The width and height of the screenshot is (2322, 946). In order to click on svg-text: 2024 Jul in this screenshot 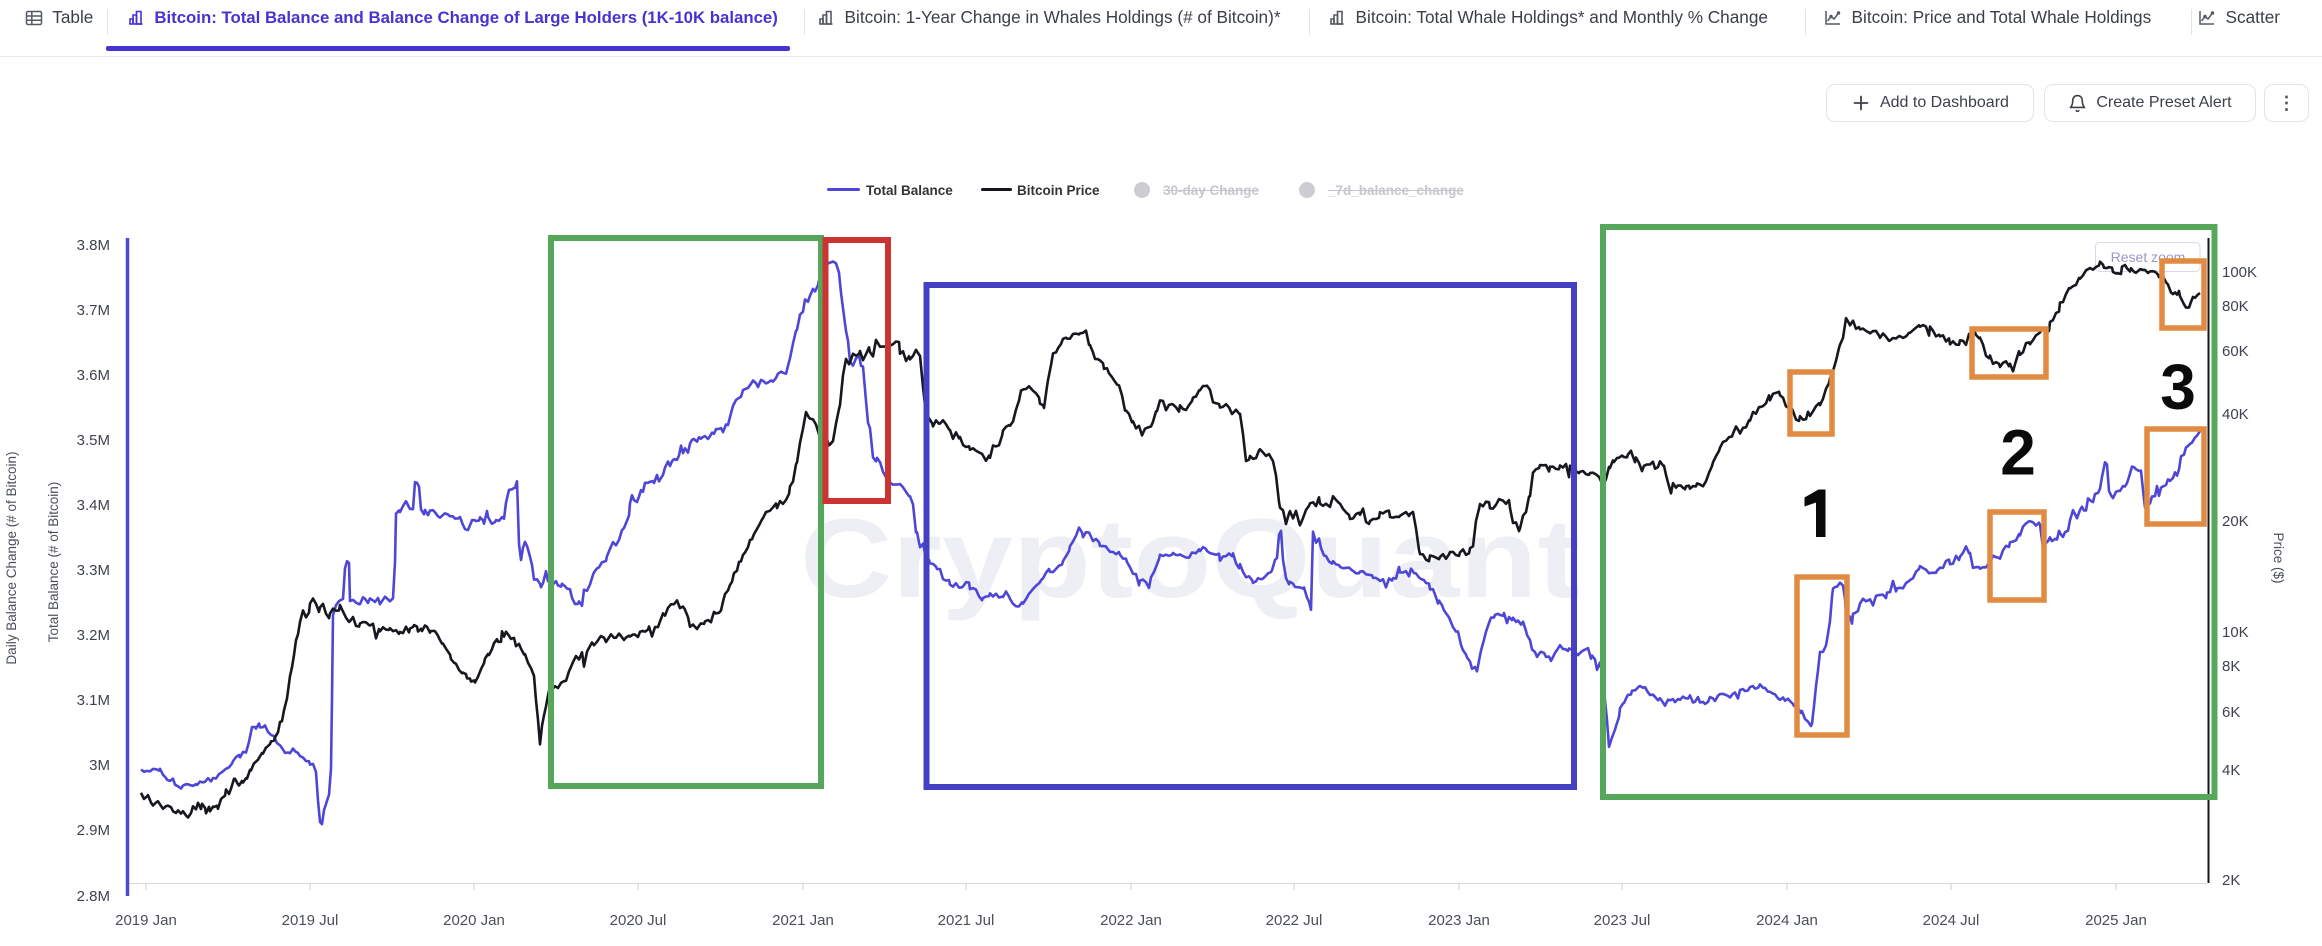, I will do `click(1951, 920)`.